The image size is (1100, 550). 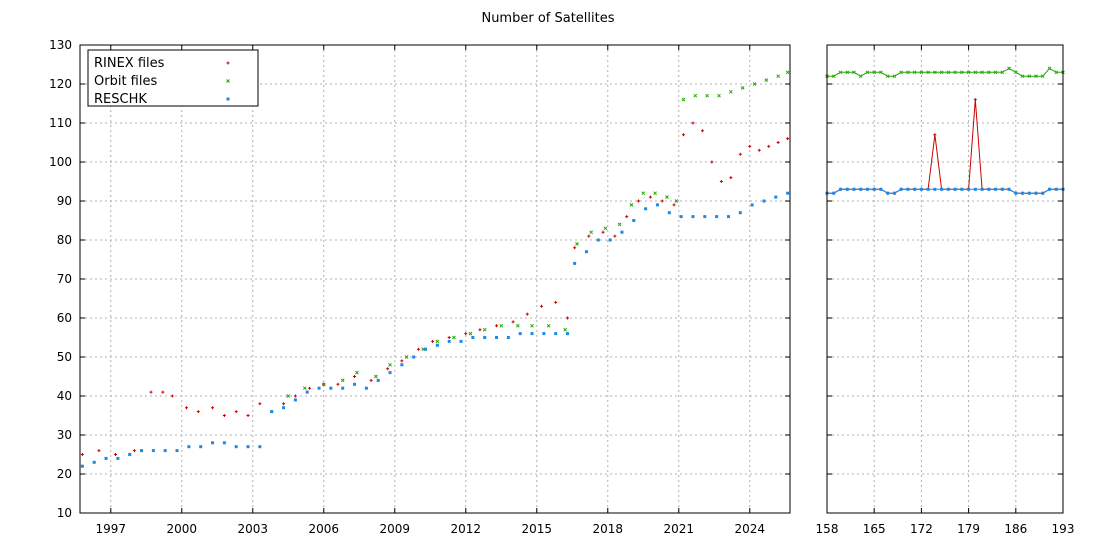 I want to click on series-line, so click(x=945, y=146).